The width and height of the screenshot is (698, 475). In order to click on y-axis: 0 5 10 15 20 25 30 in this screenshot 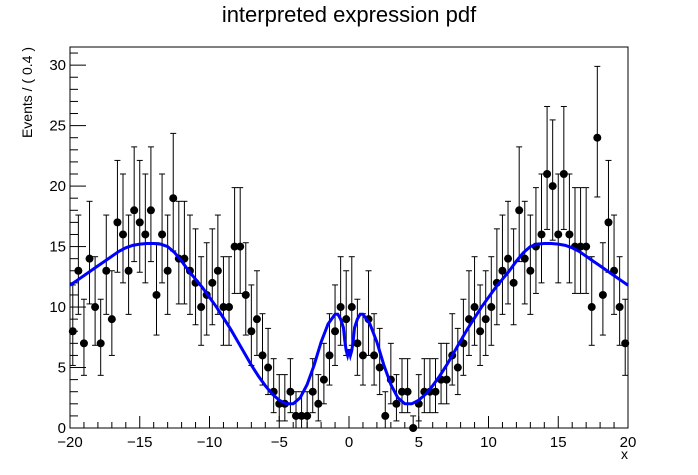, I will do `click(67, 244)`.